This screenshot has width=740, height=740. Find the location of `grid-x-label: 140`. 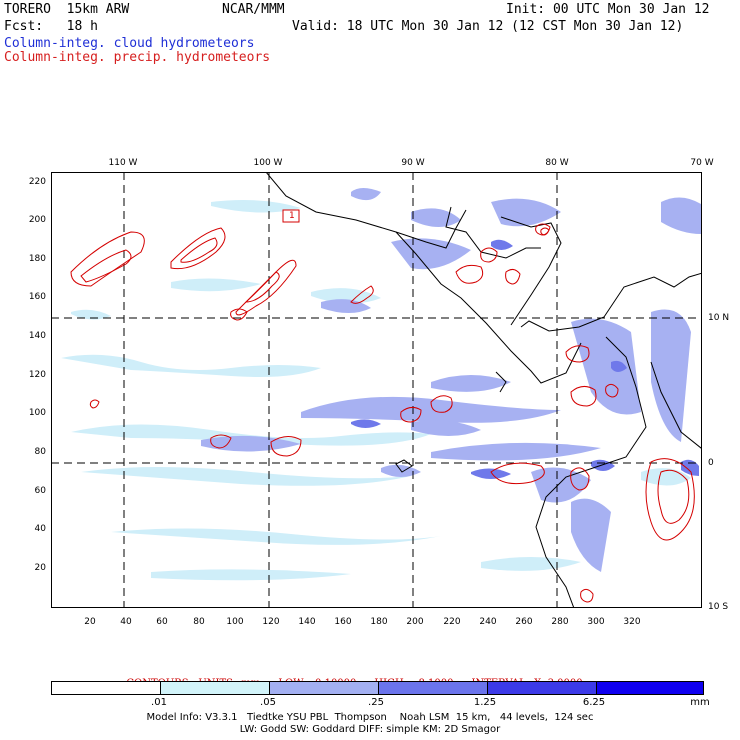

grid-x-label: 140 is located at coordinates (307, 622).